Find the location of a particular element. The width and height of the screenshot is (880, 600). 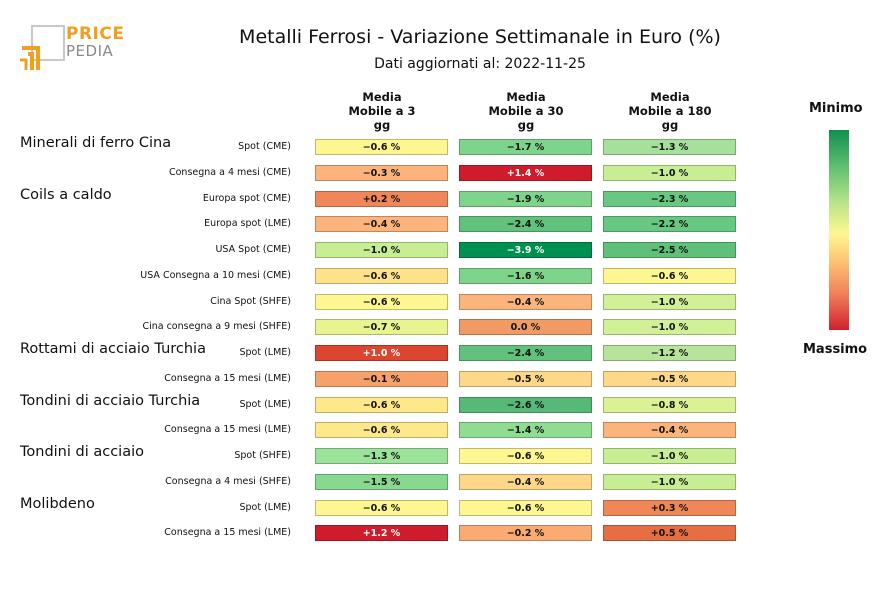

legend-color-scale is located at coordinates (839, 230).